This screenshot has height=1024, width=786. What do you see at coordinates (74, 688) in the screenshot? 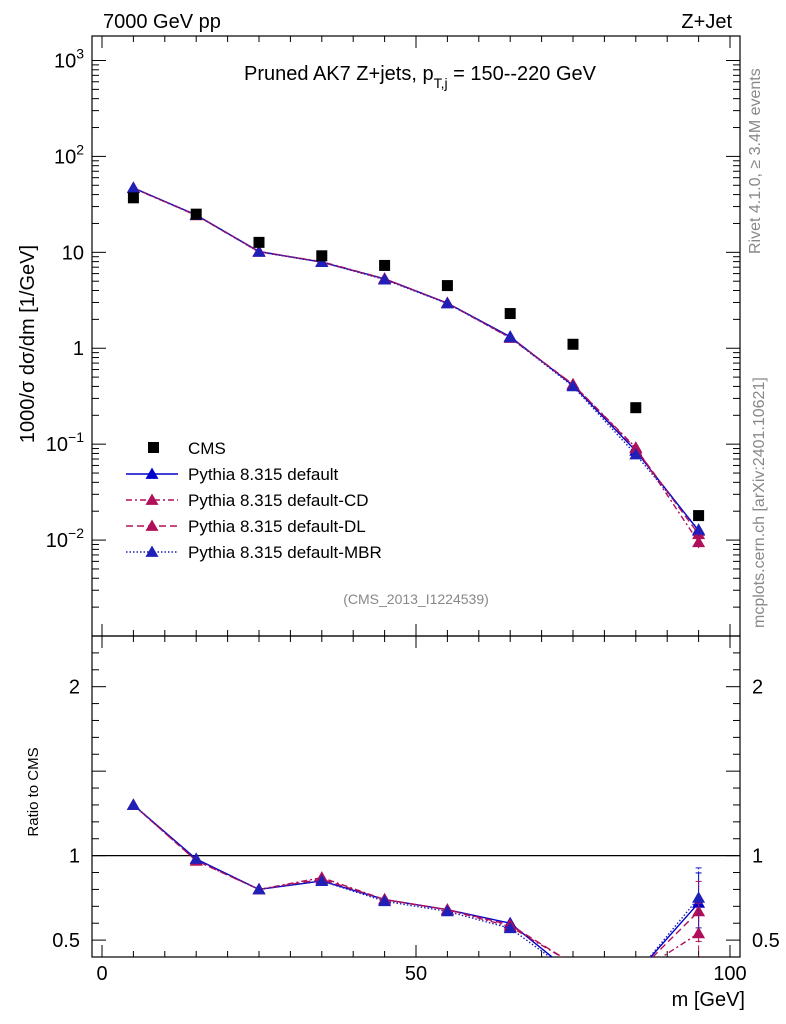
I see `ratio-tick-label: 2` at bounding box center [74, 688].